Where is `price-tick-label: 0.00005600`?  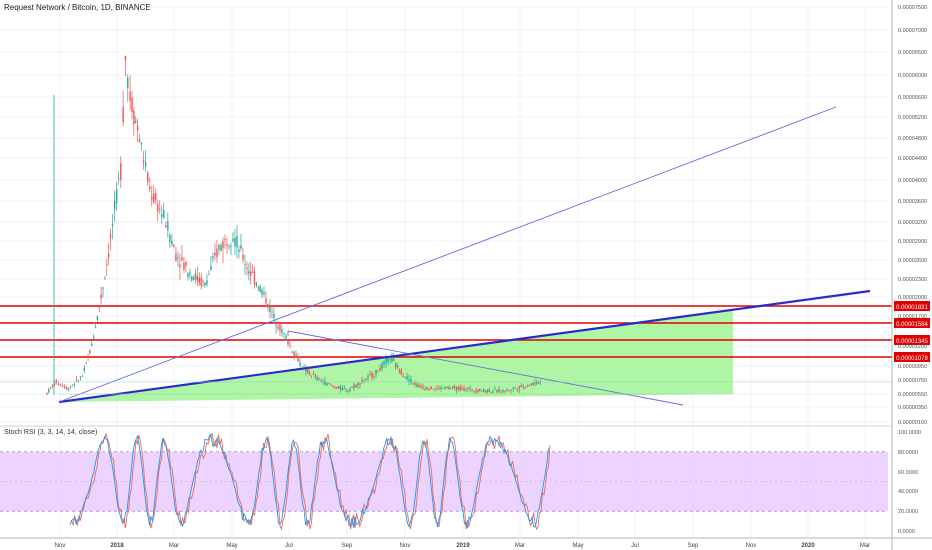
price-tick-label: 0.00005600 is located at coordinates (912, 98).